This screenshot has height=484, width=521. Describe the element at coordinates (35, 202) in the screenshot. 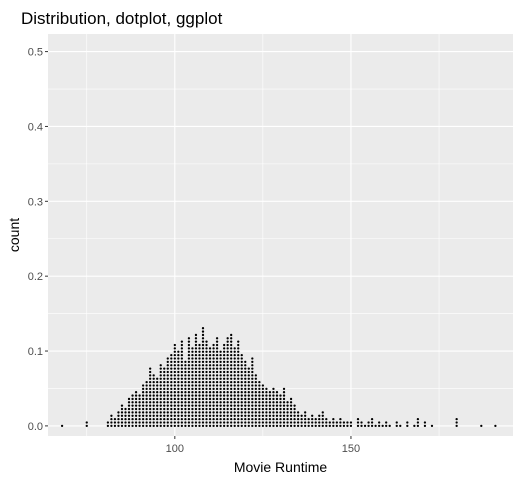

I see `y-tick-label-3: 0.3` at that location.